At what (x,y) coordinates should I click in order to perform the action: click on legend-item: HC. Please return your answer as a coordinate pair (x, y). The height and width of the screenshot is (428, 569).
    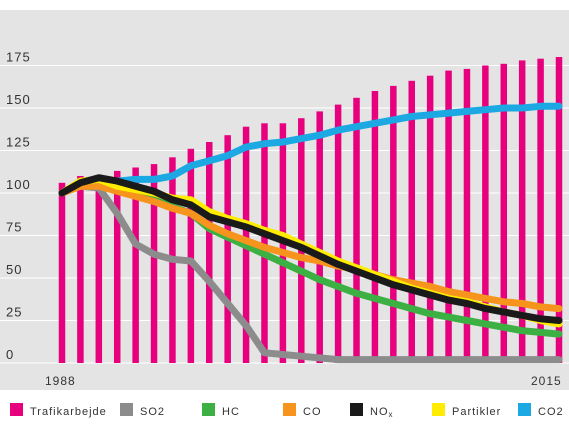
    Looking at the image, I should click on (221, 410).